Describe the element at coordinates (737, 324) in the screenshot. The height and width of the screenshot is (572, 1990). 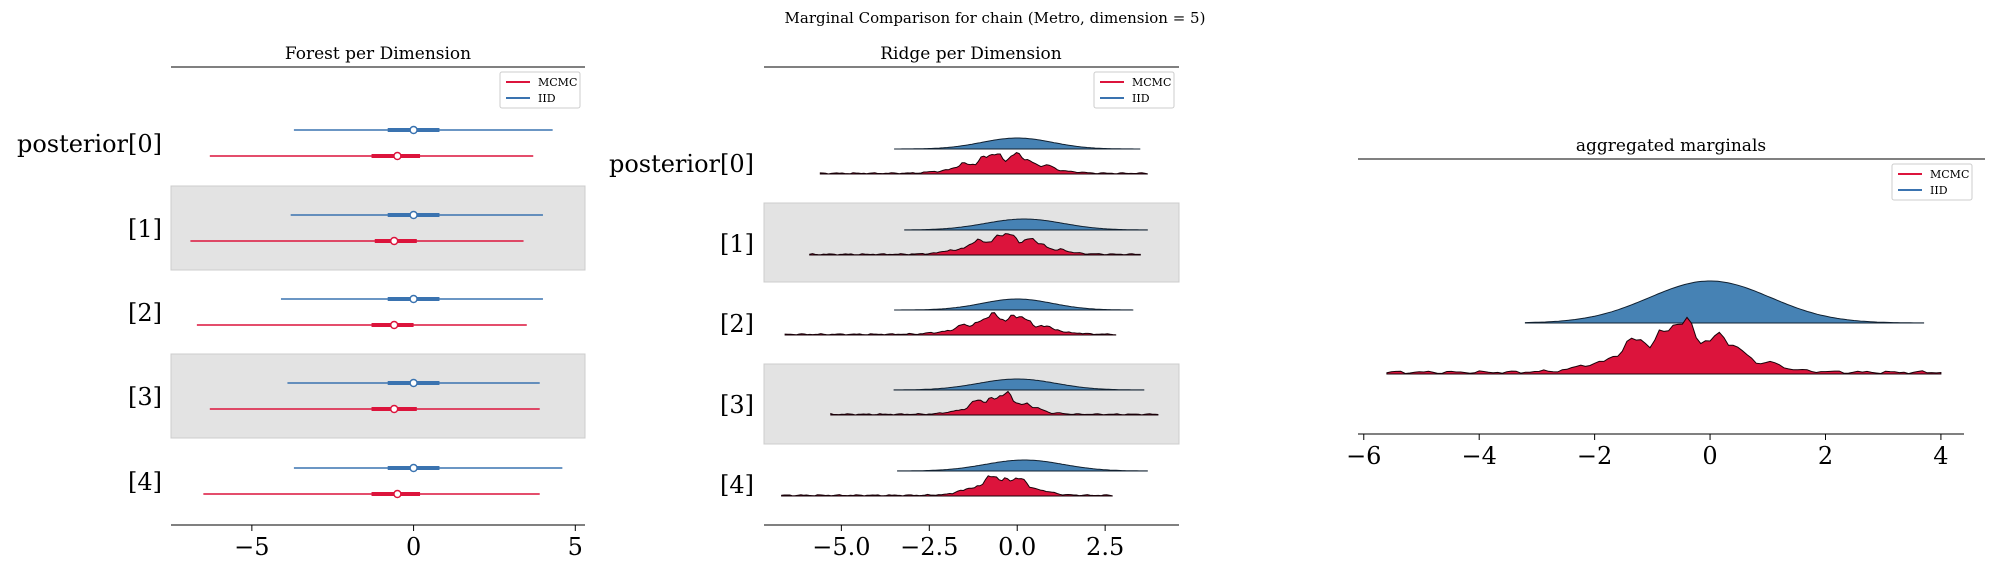
I see `ridge-row-label-2: [2]` at that location.